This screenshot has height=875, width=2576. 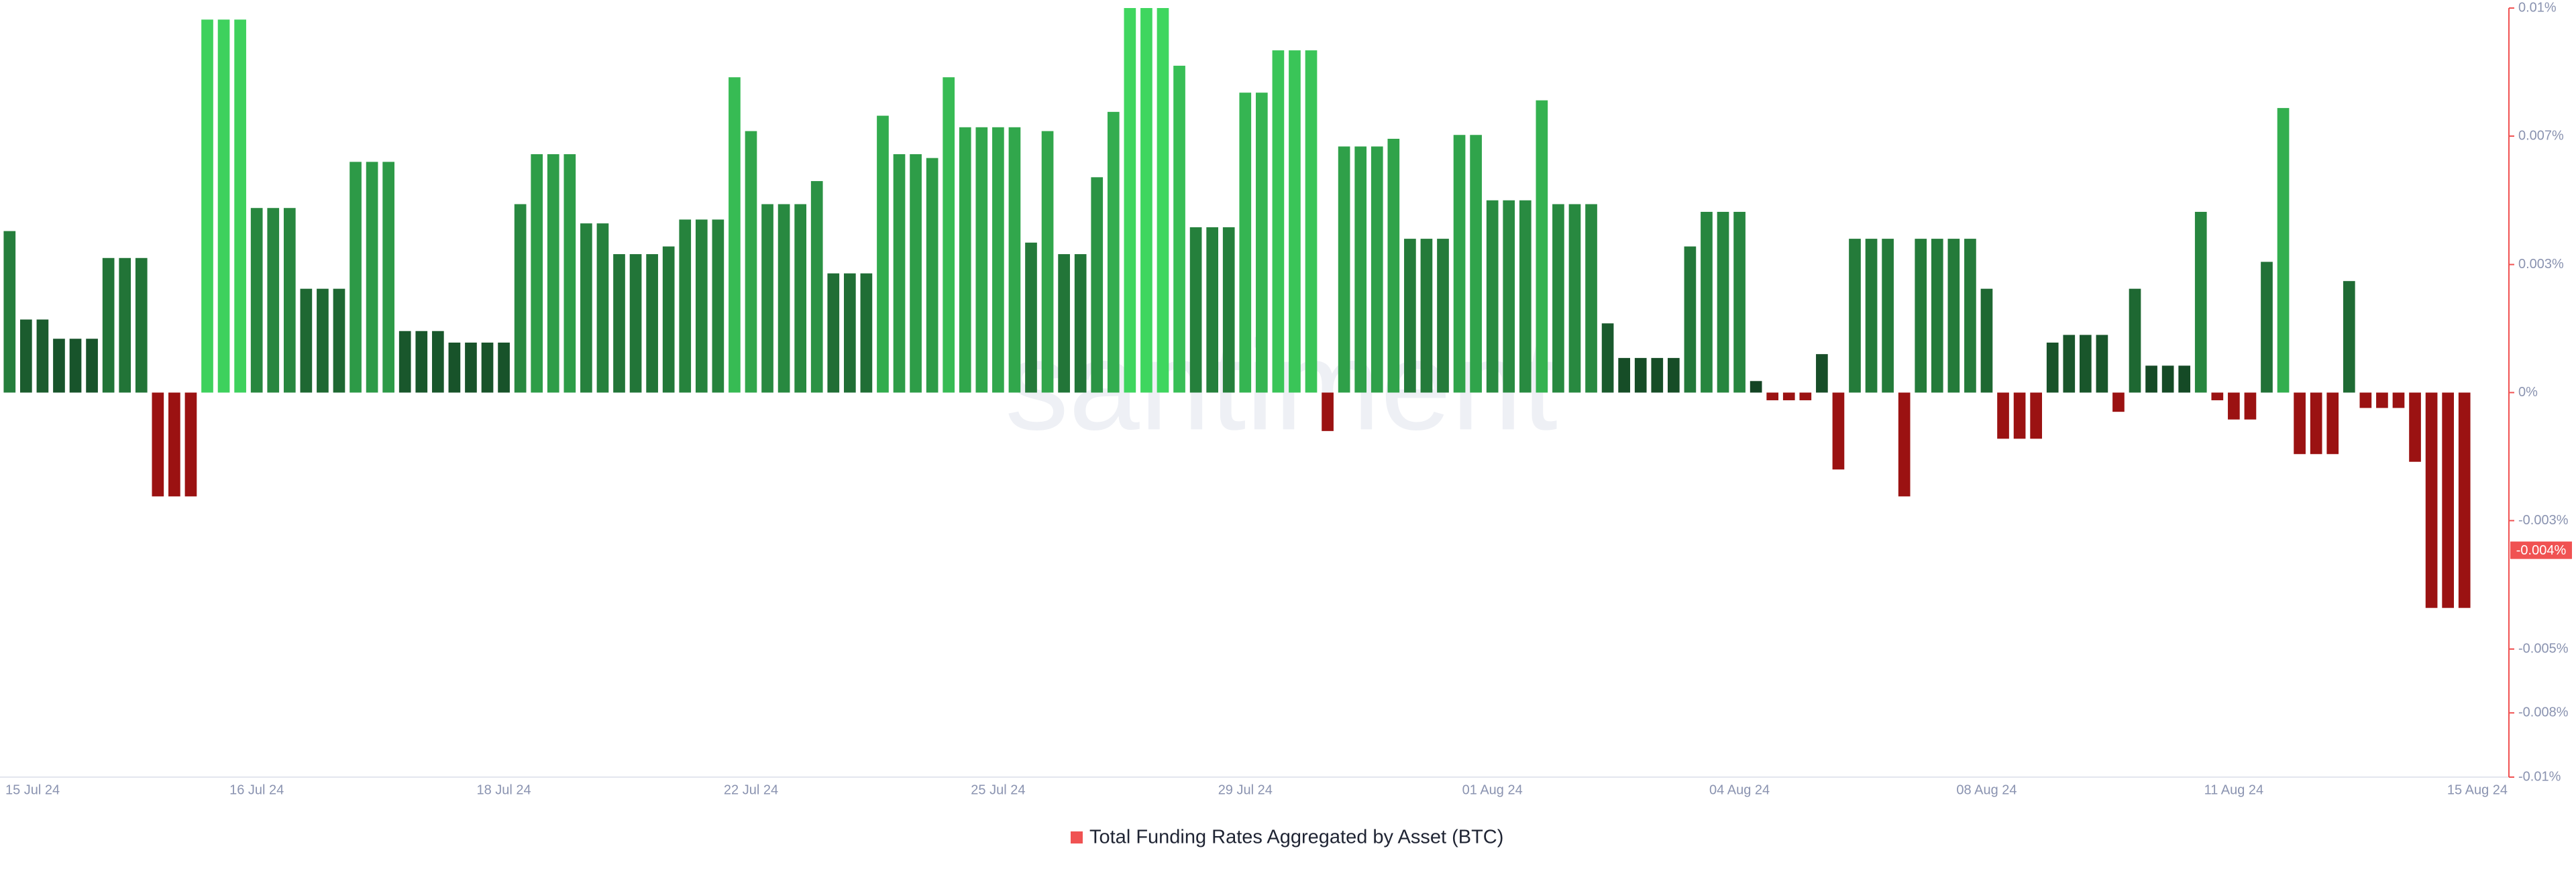 I want to click on x-tick-label: 01 Aug 24, so click(x=1492, y=789).